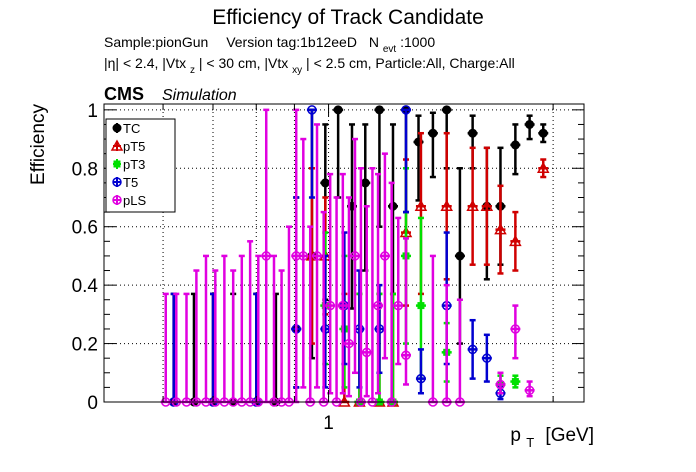 Image resolution: width=696 pixels, height=472 pixels. Describe the element at coordinates (134, 200) in the screenshot. I see `legend-label: pLS` at that location.